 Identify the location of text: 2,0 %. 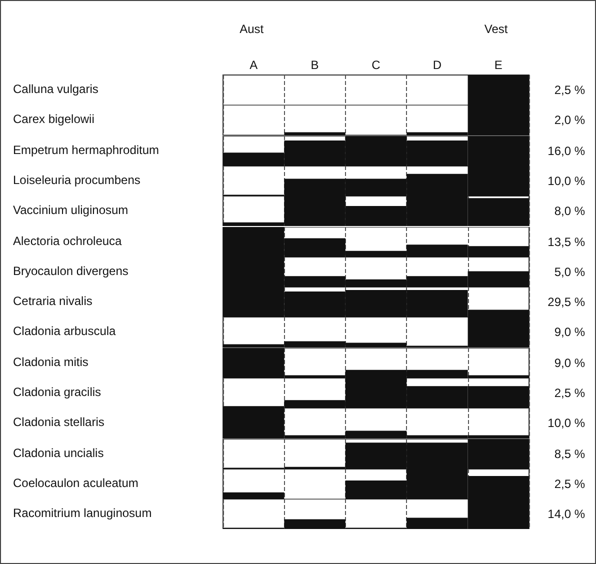
(570, 120).